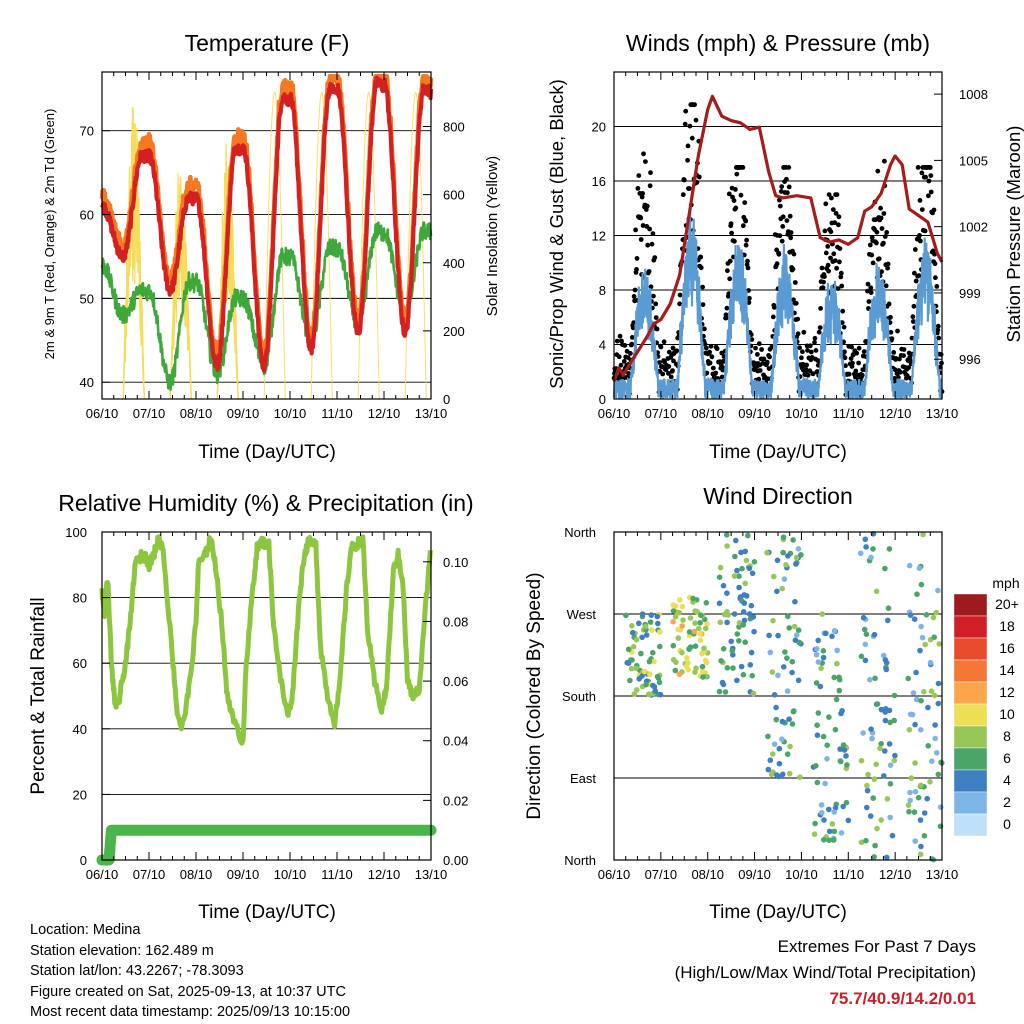 Image resolution: width=1024 pixels, height=1024 pixels. What do you see at coordinates (267, 43) in the screenshot?
I see `temperature-title: Temperature (F)` at bounding box center [267, 43].